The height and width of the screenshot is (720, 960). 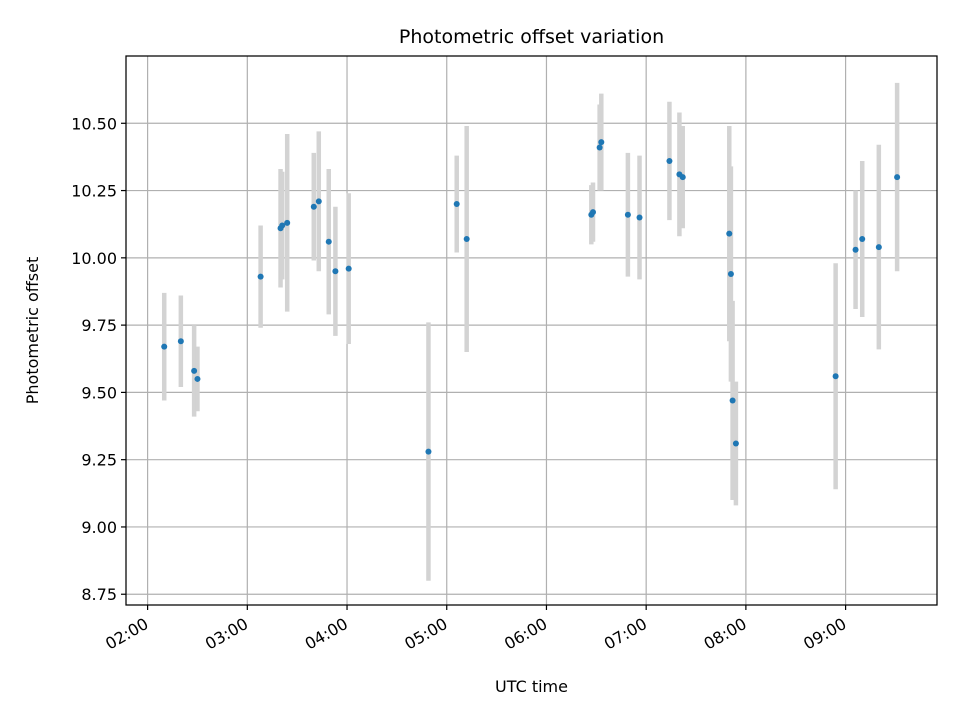 I want to click on y-tick-label: 9.25, so click(x=99, y=460).